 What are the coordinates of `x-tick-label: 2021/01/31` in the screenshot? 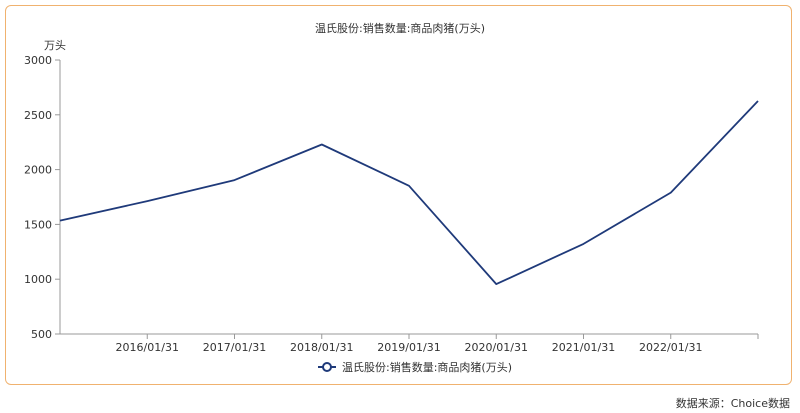 It's located at (583, 347).